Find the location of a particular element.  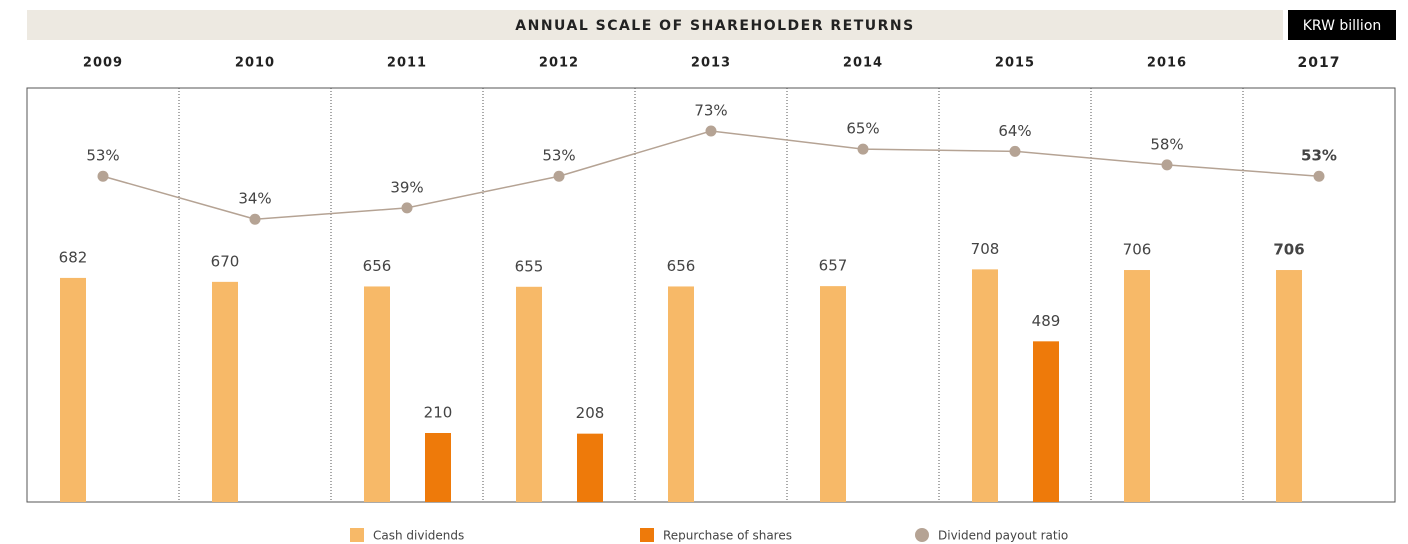

x-tick-label: 2013 is located at coordinates (711, 63).